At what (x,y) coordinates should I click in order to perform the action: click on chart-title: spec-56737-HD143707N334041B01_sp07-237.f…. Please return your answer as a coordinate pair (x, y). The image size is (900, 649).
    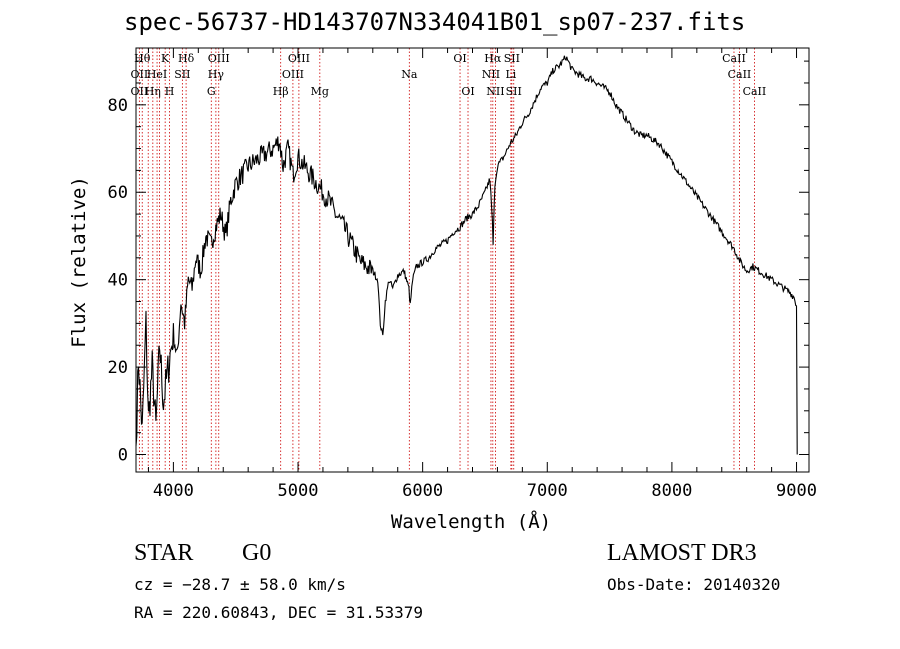
    Looking at the image, I should click on (435, 22).